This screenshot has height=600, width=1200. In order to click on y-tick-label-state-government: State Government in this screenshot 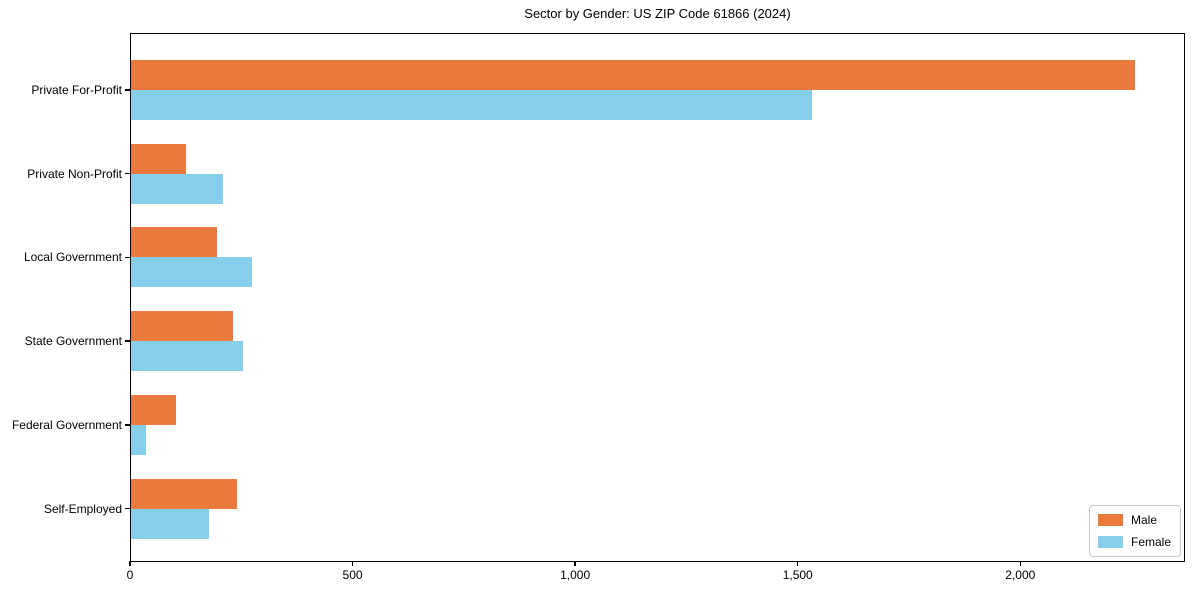, I will do `click(73, 341)`.